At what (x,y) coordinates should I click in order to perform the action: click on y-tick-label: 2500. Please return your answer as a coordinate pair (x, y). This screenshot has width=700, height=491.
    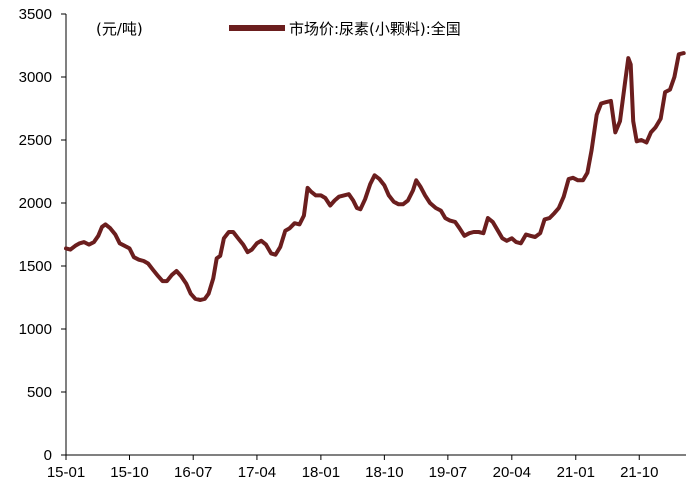
    Looking at the image, I should click on (35, 140).